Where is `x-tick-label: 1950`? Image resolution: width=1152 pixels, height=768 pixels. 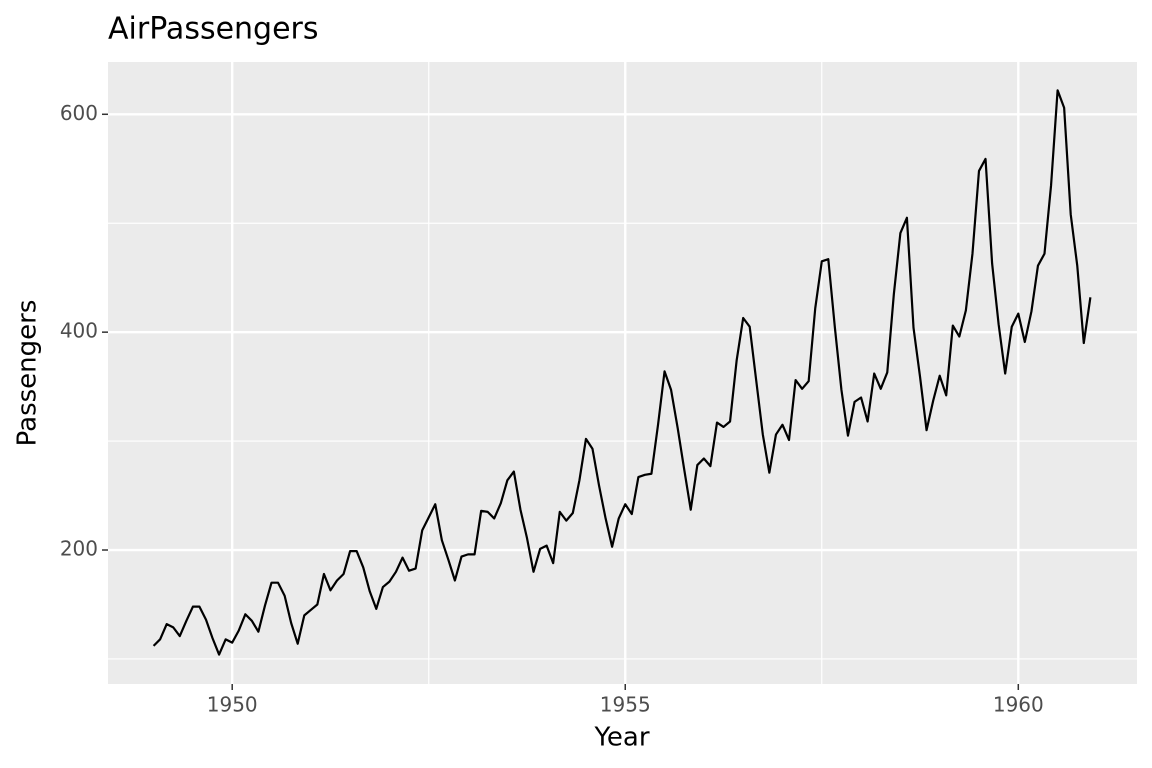
x-tick-label: 1950 is located at coordinates (232, 705).